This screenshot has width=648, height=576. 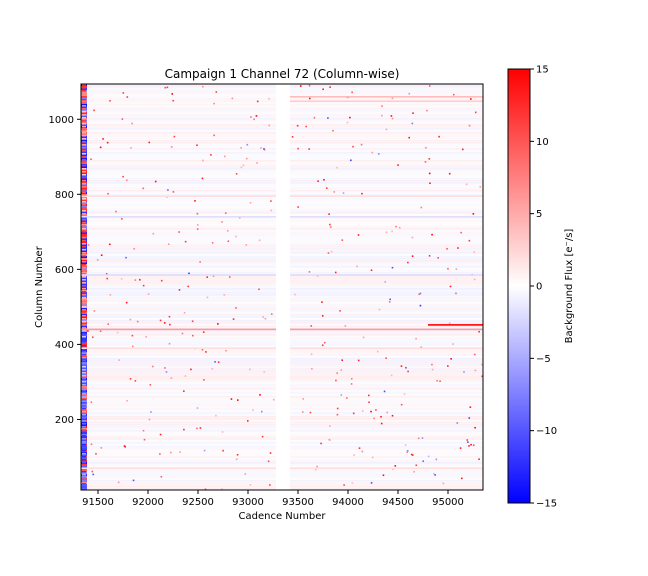 What do you see at coordinates (283, 516) in the screenshot?
I see `x-axis-label: Cadence Number` at bounding box center [283, 516].